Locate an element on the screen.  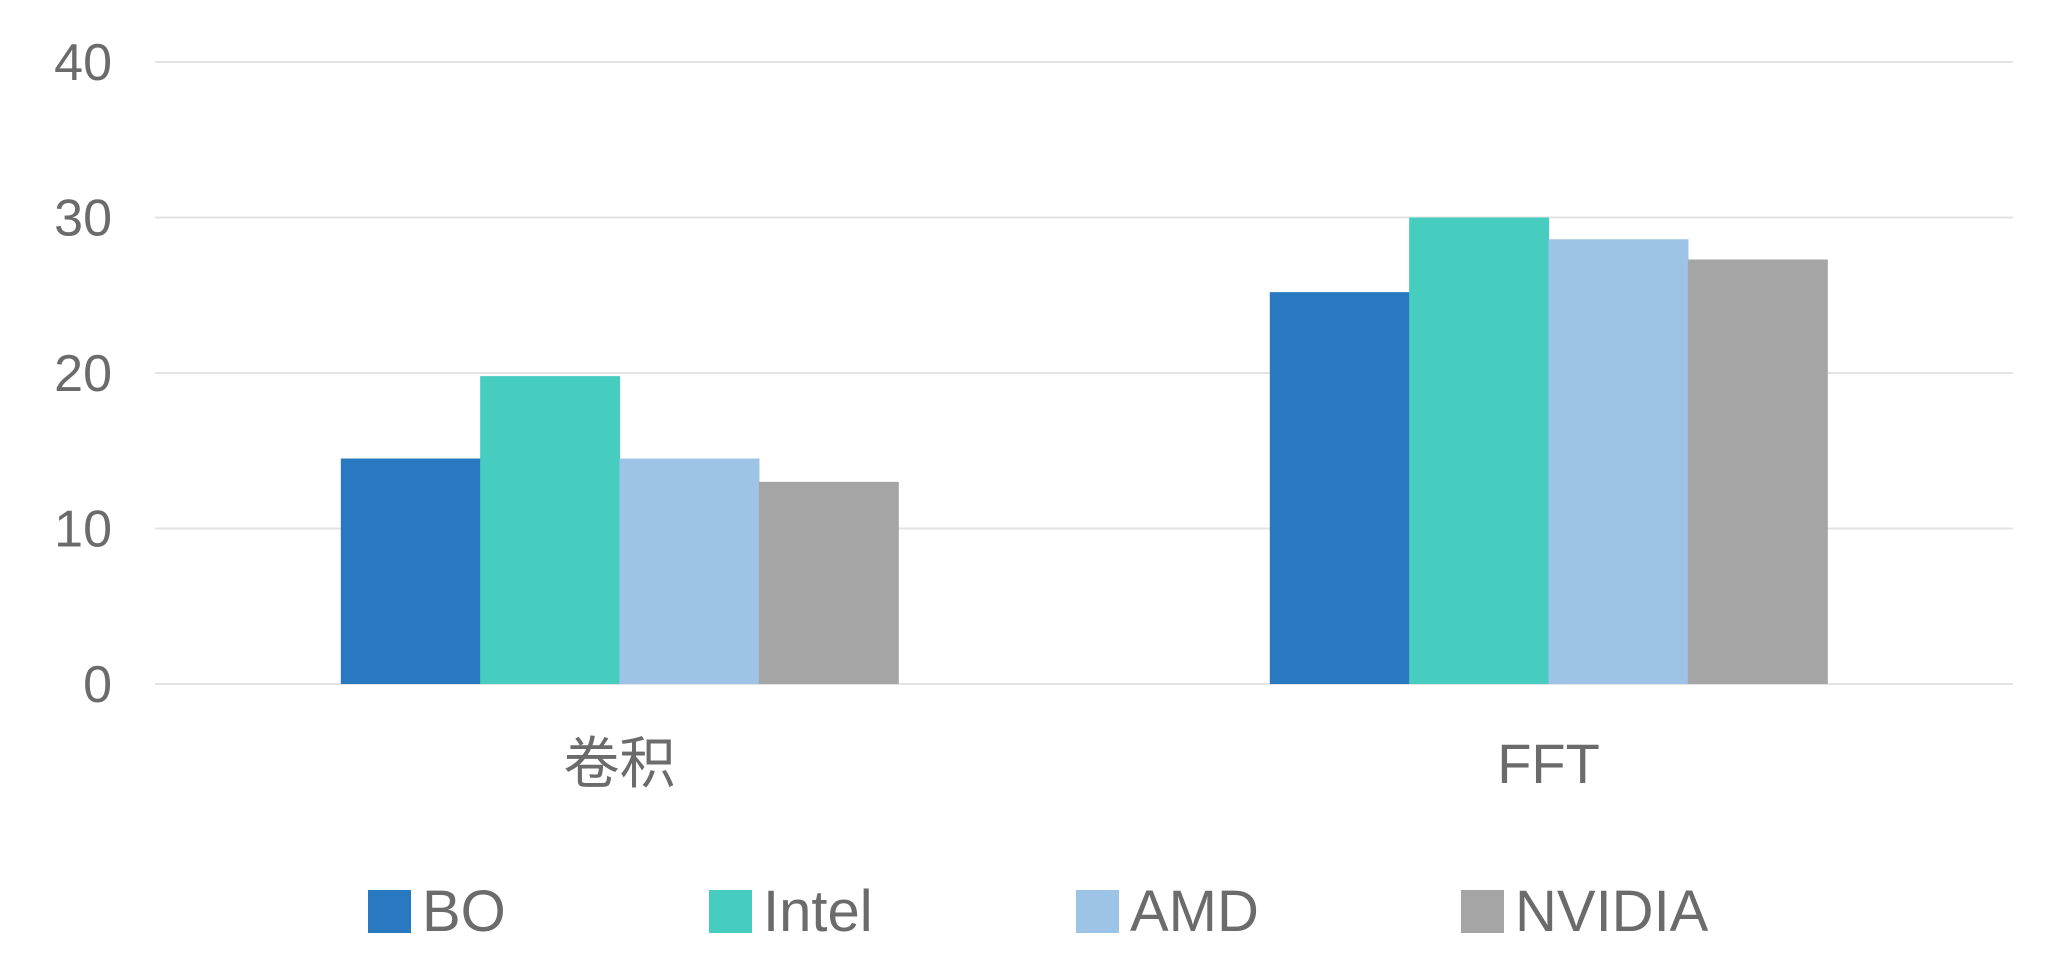
y-tick-label: 20 is located at coordinates (83, 374).